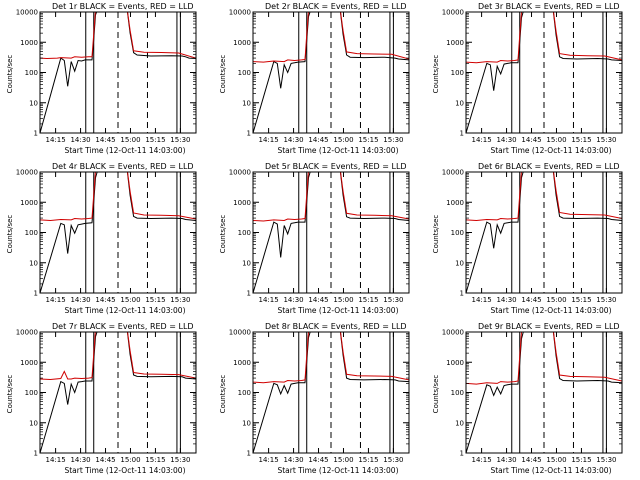  What do you see at coordinates (123, 166) in the screenshot?
I see `panel-title: Det 4r BLACK = Events, RED = LLD` at bounding box center [123, 166].